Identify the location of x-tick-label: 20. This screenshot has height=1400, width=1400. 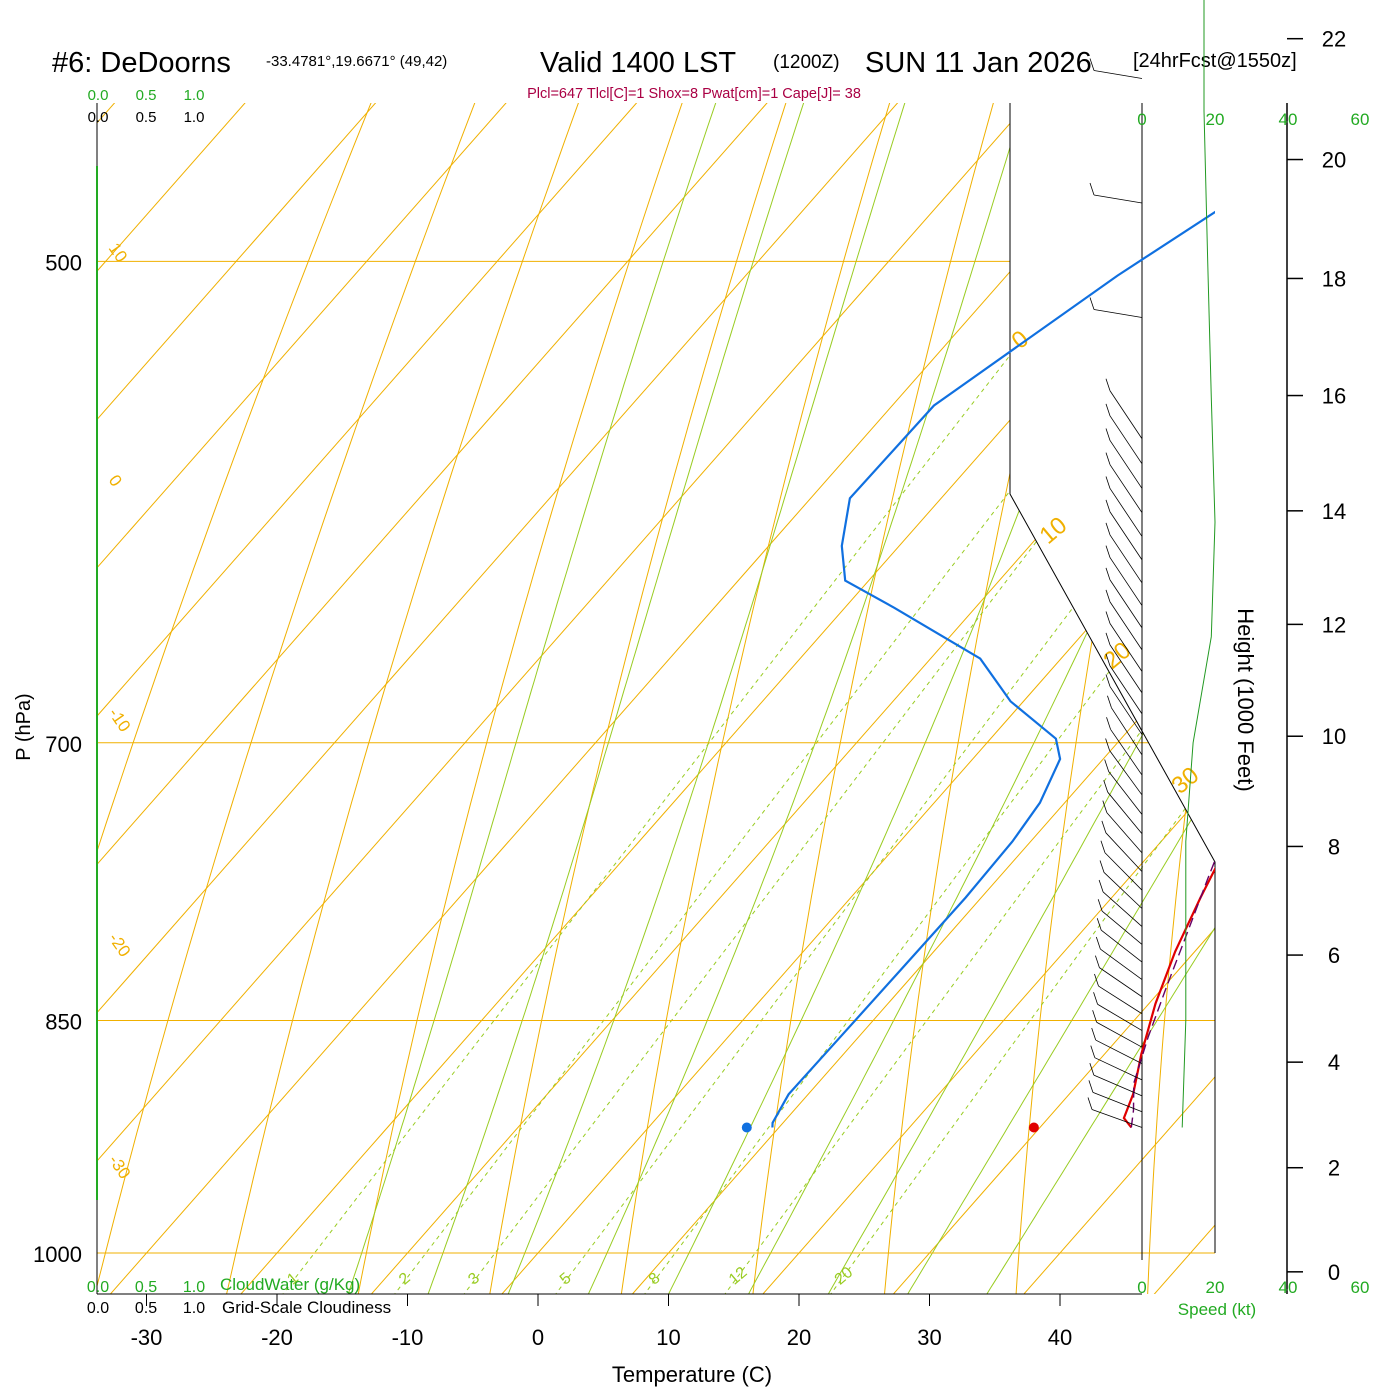
(799, 1337).